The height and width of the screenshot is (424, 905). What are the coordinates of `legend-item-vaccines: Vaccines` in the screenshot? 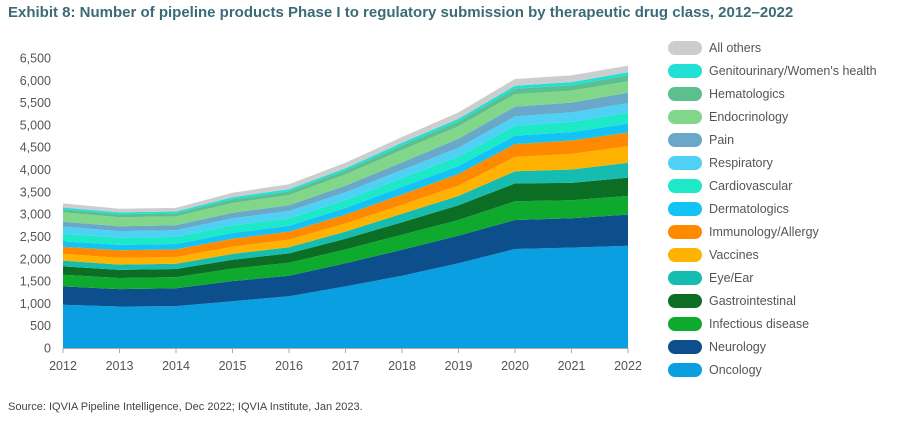 It's located at (772, 254).